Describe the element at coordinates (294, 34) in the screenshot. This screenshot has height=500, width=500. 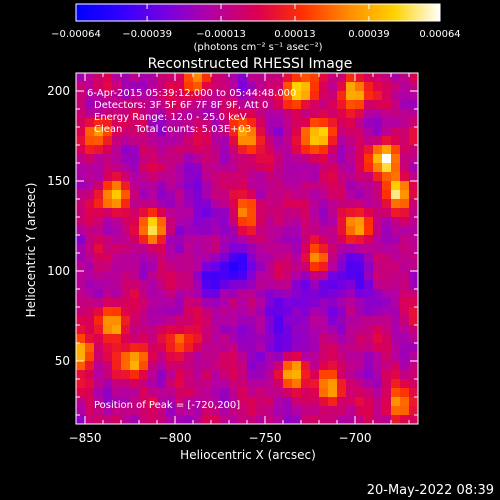
I see `colorbar-tick-label: 0.00013` at that location.